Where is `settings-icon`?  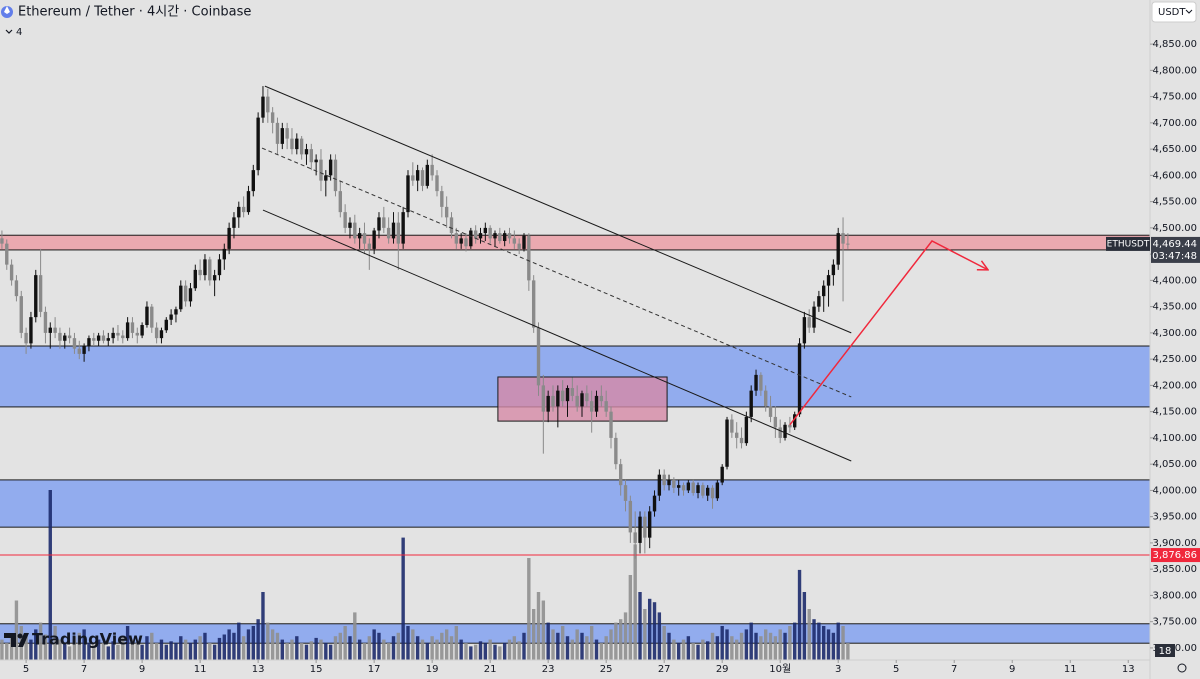
settings-icon is located at coordinates (1182, 668).